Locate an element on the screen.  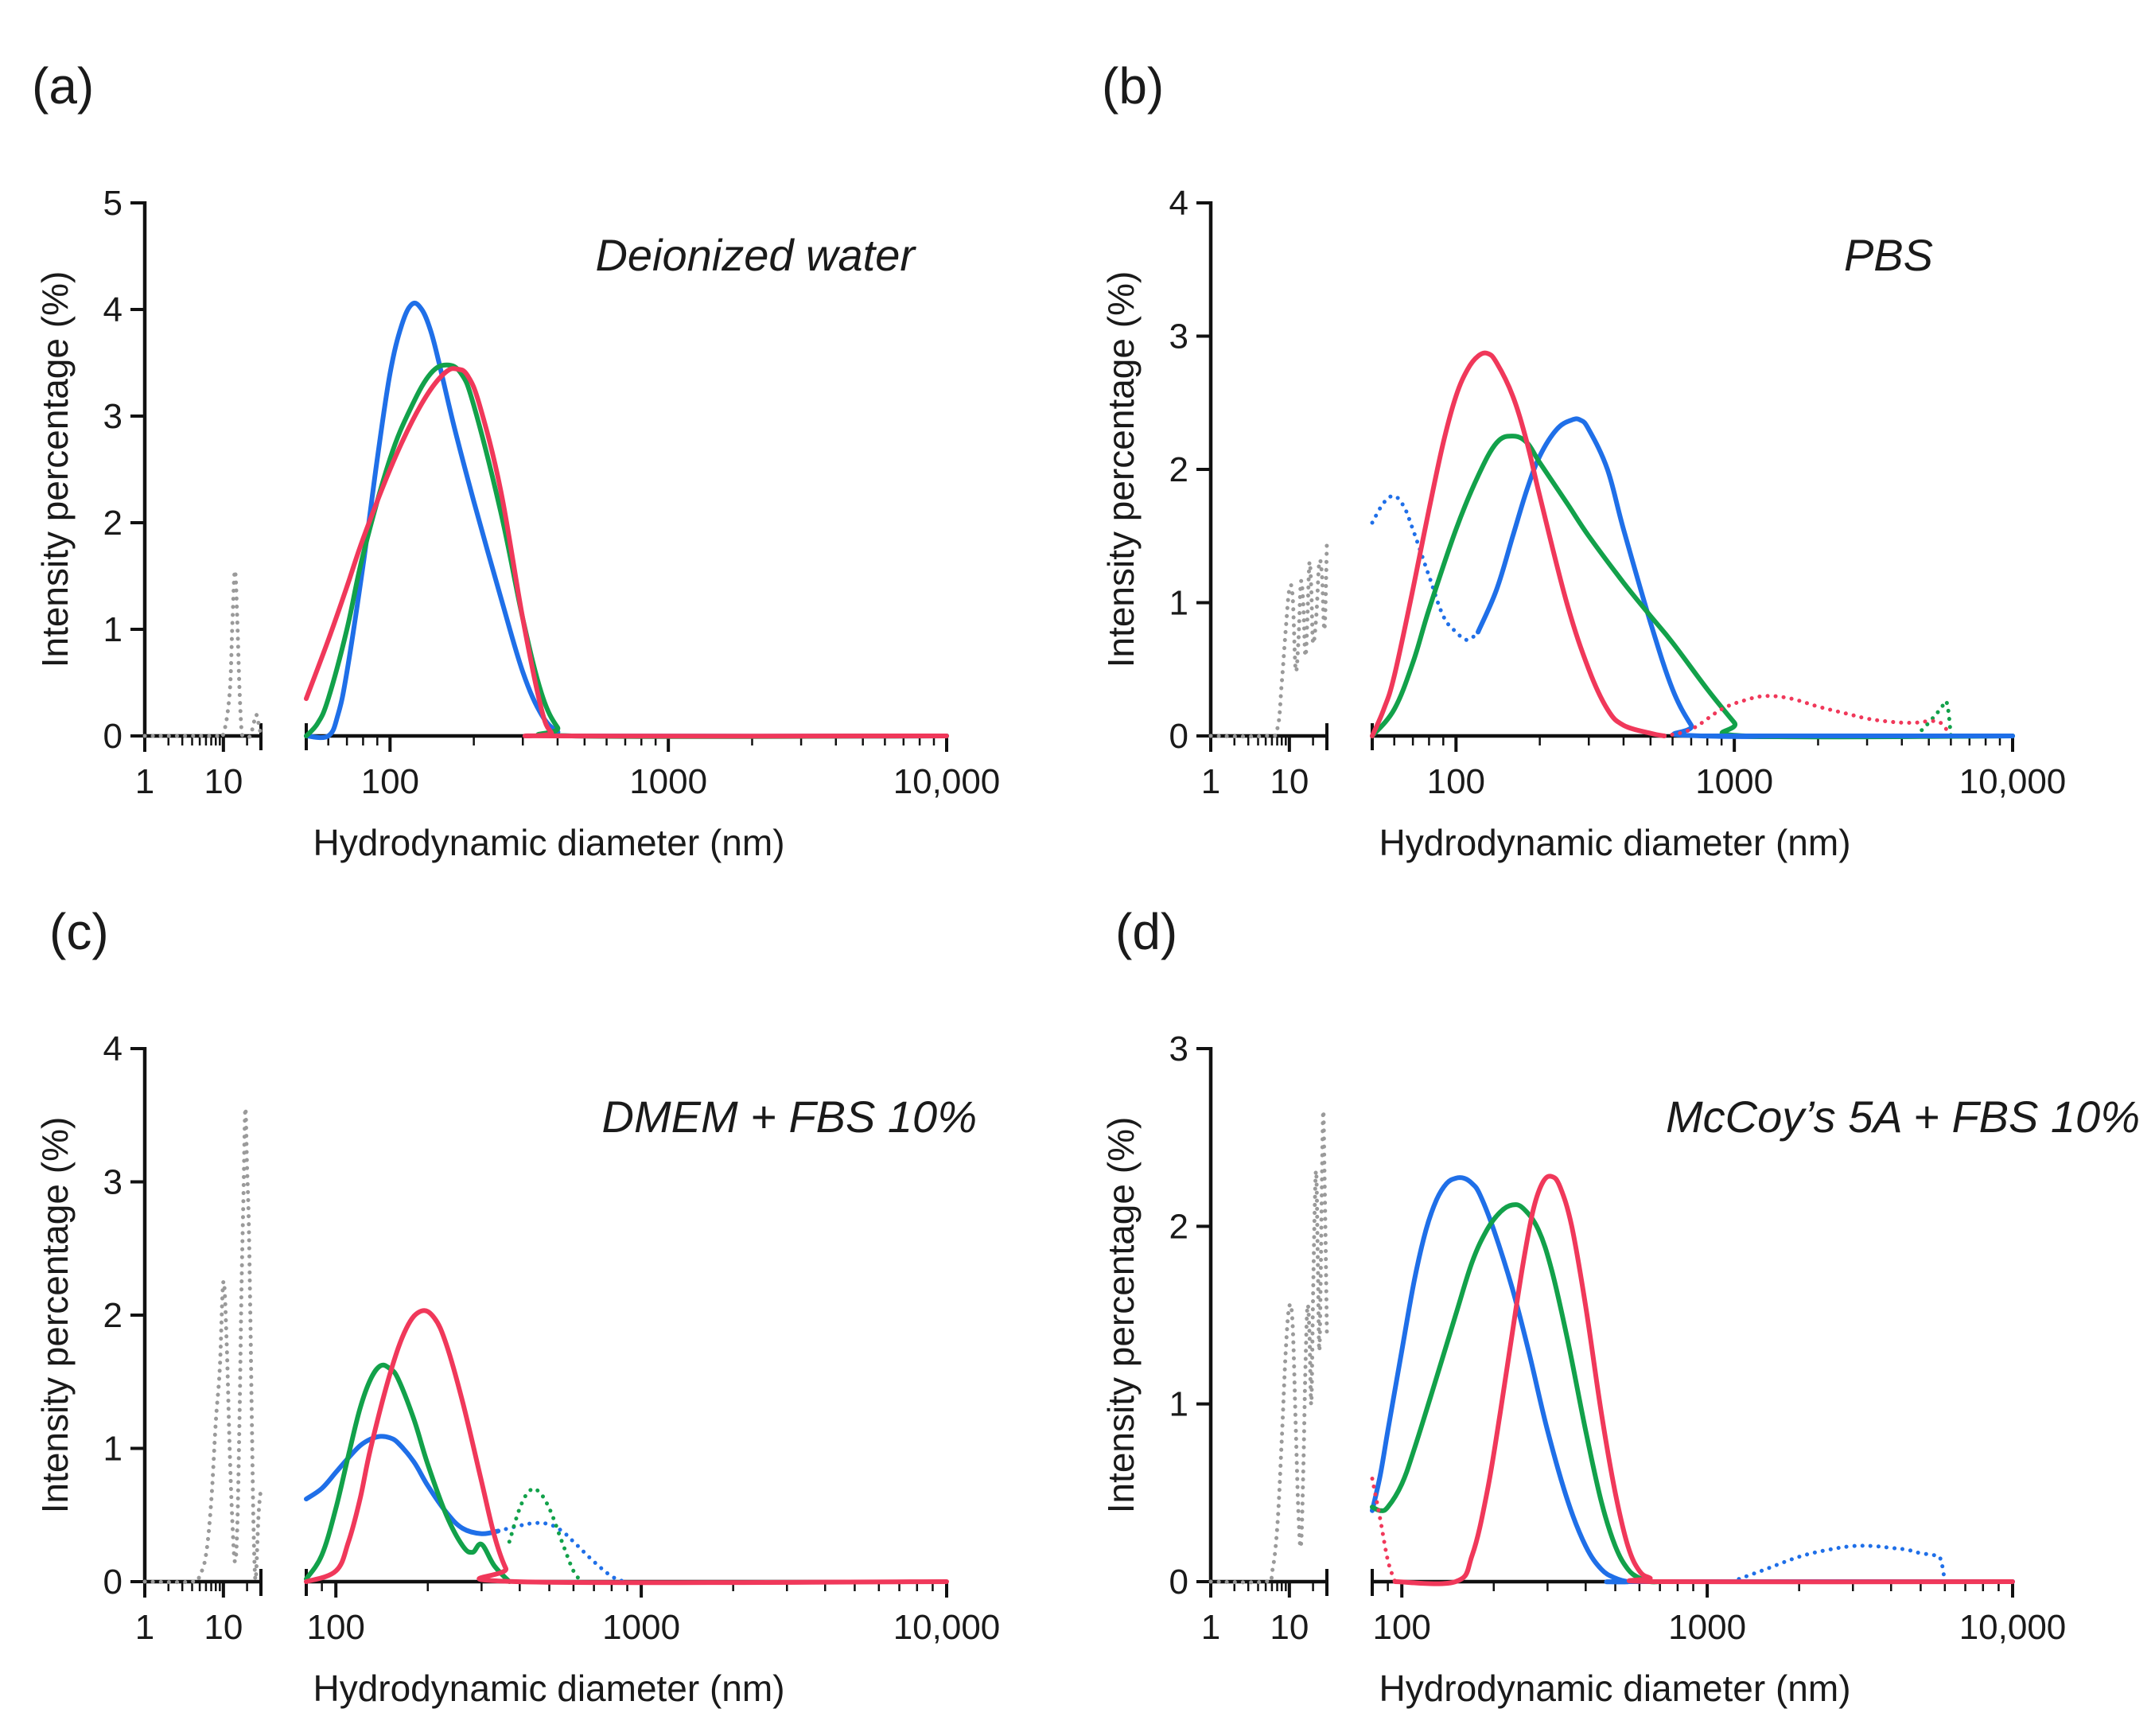
panel-label: (c) is located at coordinates (79, 931).